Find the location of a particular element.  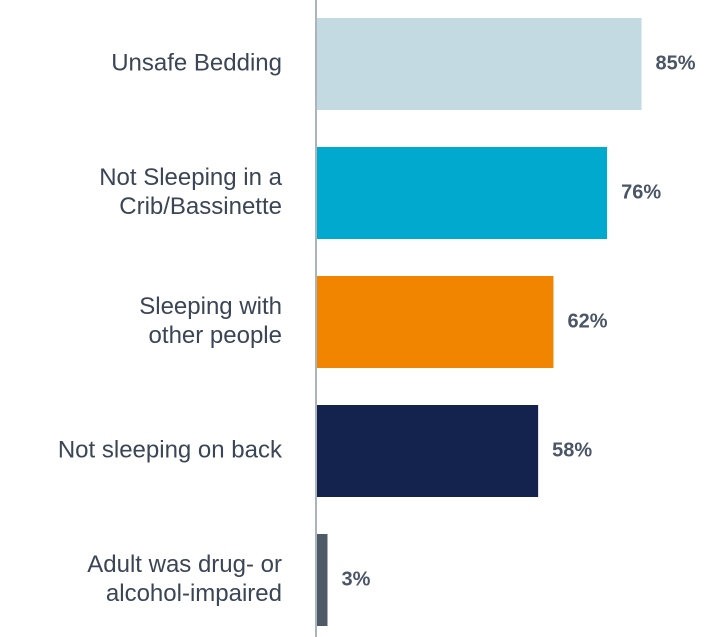

category-label-1: Not Sleeping in a Crib/Bassinette is located at coordinates (190, 192).